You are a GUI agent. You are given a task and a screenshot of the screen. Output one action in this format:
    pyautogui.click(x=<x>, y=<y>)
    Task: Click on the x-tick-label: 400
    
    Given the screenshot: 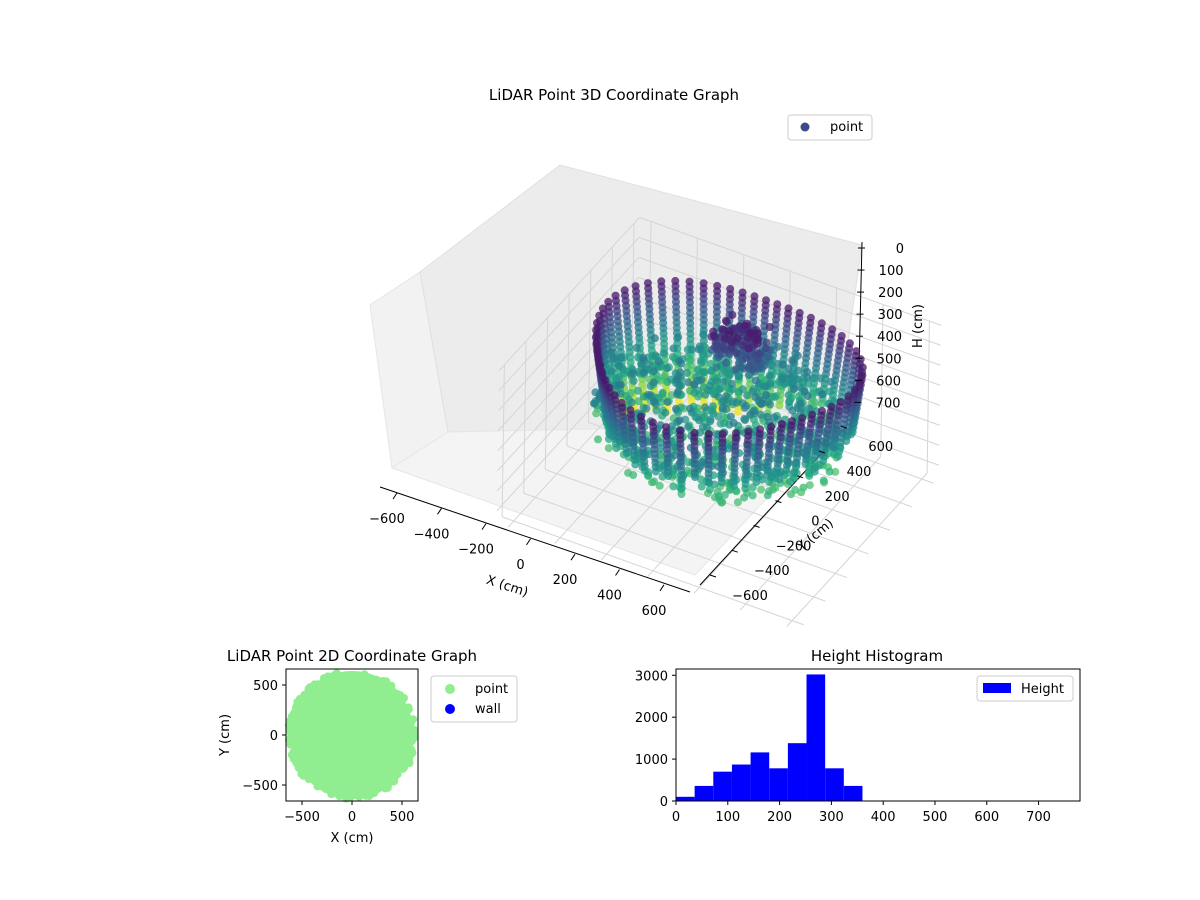 What is the action you would take?
    pyautogui.click(x=883, y=817)
    